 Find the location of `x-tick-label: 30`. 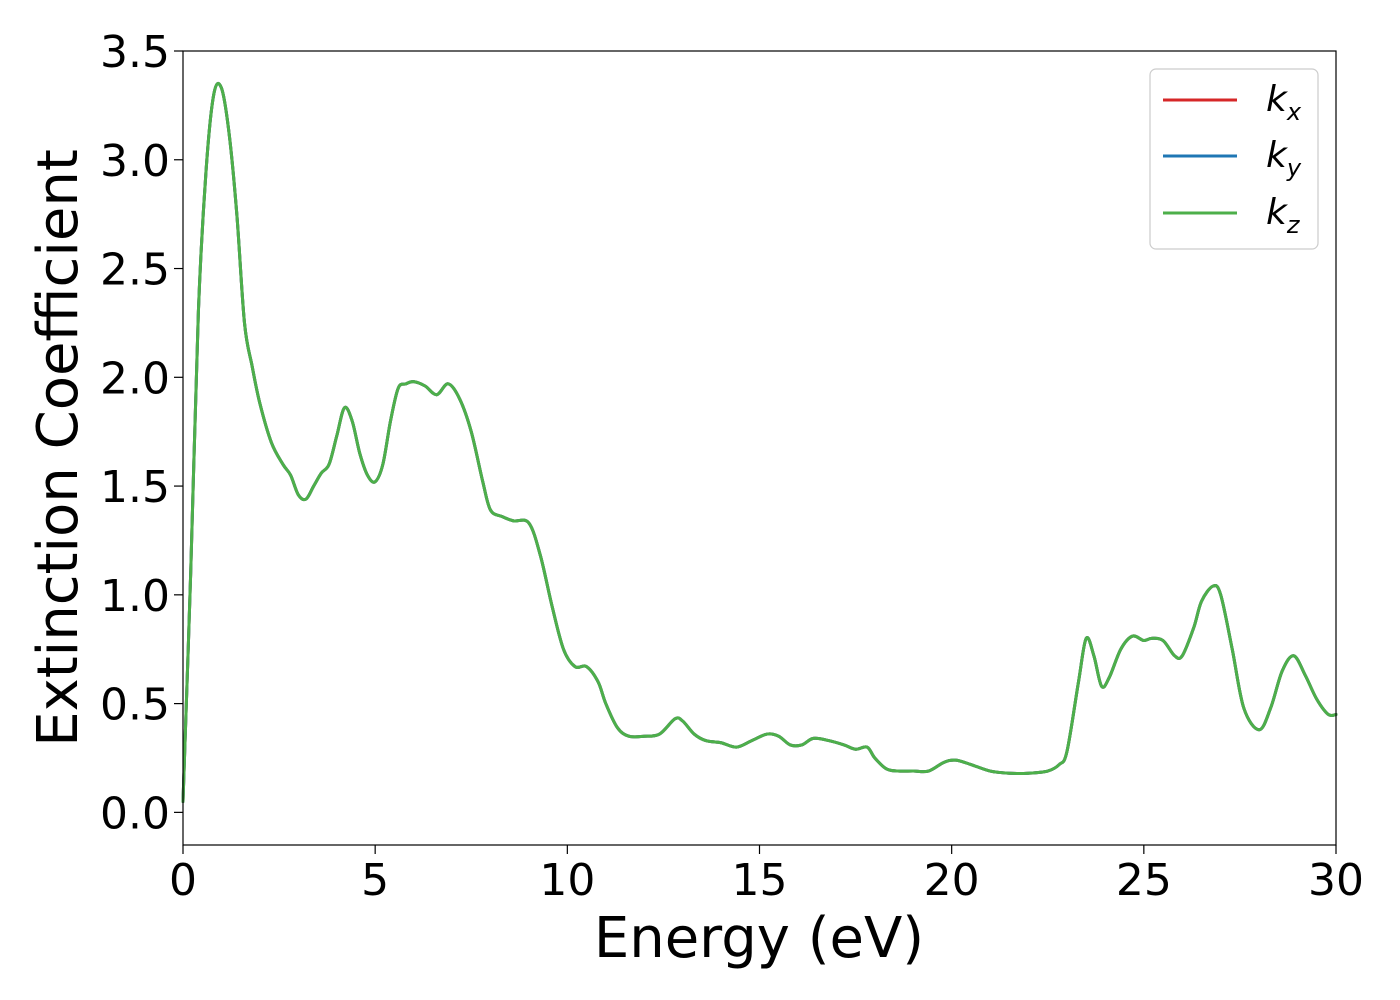

x-tick-label: 30 is located at coordinates (1336, 880).